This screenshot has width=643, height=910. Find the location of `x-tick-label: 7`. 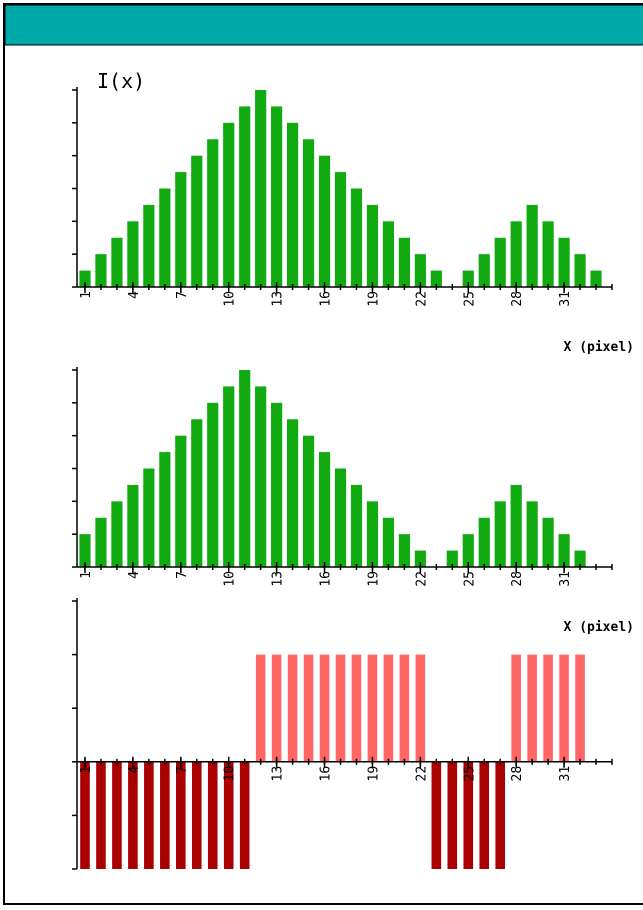

x-tick-label: 7 is located at coordinates (182, 295).